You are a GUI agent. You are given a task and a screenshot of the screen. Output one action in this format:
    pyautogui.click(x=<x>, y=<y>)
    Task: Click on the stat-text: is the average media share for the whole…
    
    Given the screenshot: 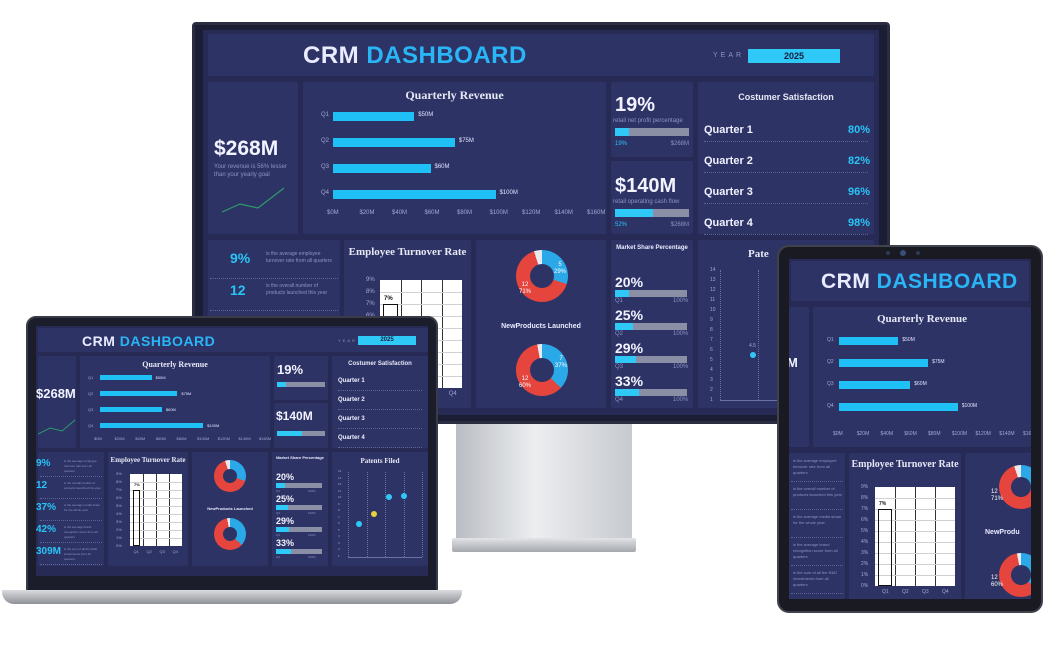 What is the action you would take?
    pyautogui.click(x=817, y=519)
    